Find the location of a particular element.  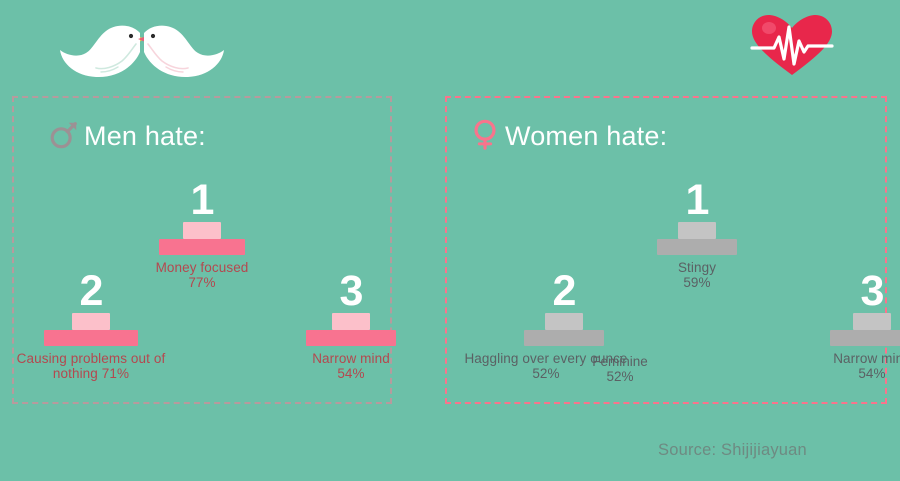

podium-men-rank-1: 1 Money focused 77% is located at coordinates (202, 233).